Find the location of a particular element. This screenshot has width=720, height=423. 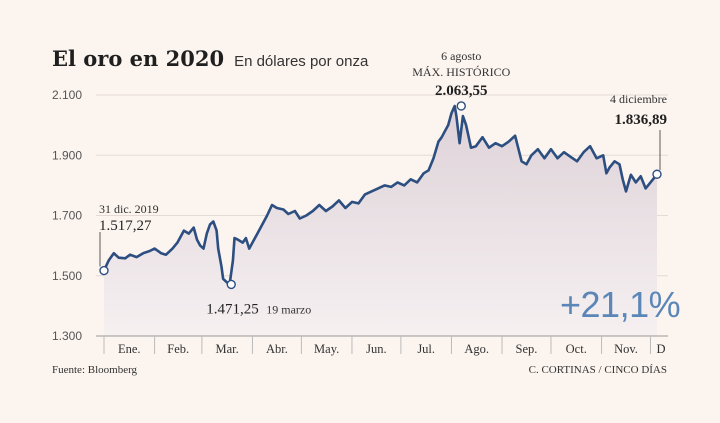

y-tick-label: 1.300 is located at coordinates (67, 336).